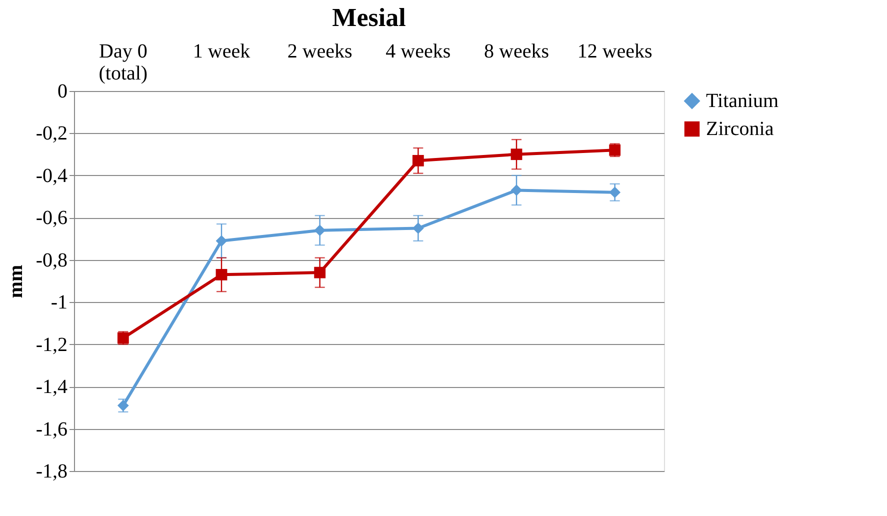 This screenshot has height=516, width=887. What do you see at coordinates (123, 62) in the screenshot?
I see `x-tick-label: Day 0 (total)` at bounding box center [123, 62].